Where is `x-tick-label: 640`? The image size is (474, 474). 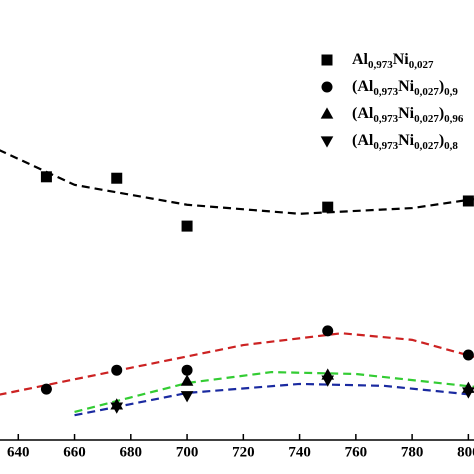 x-tick-label: 640 is located at coordinates (18, 452).